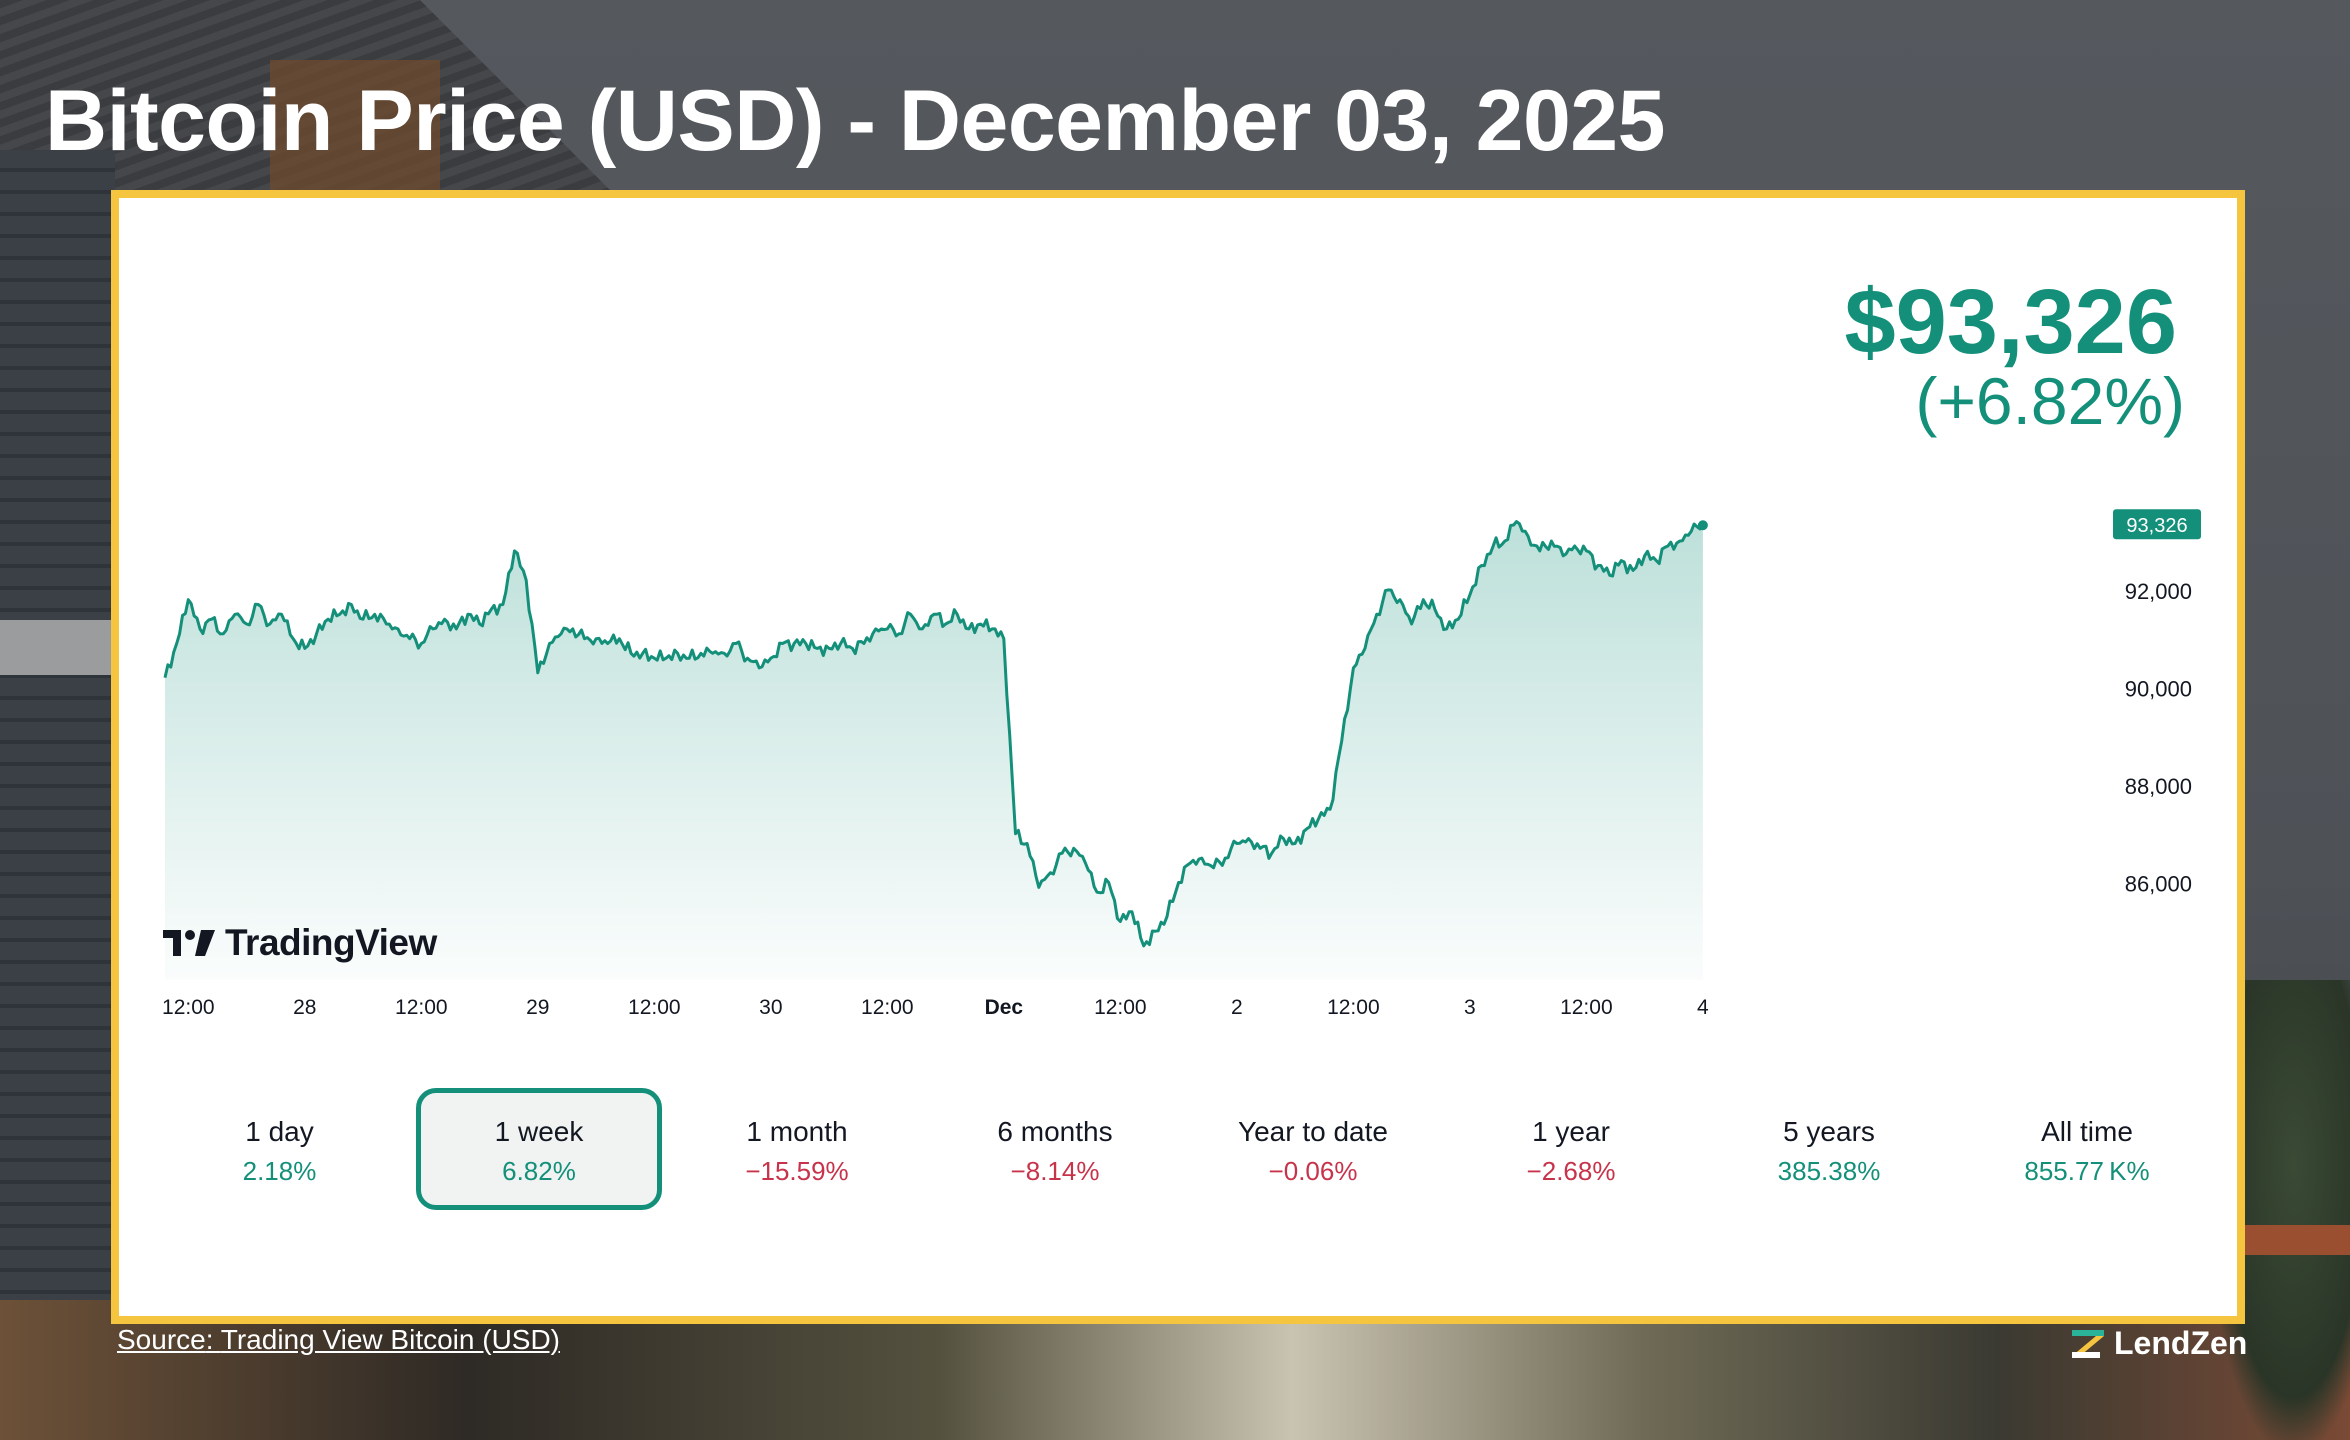 The image size is (2350, 1440). I want to click on brand-logo: LendZen, so click(2158, 1343).